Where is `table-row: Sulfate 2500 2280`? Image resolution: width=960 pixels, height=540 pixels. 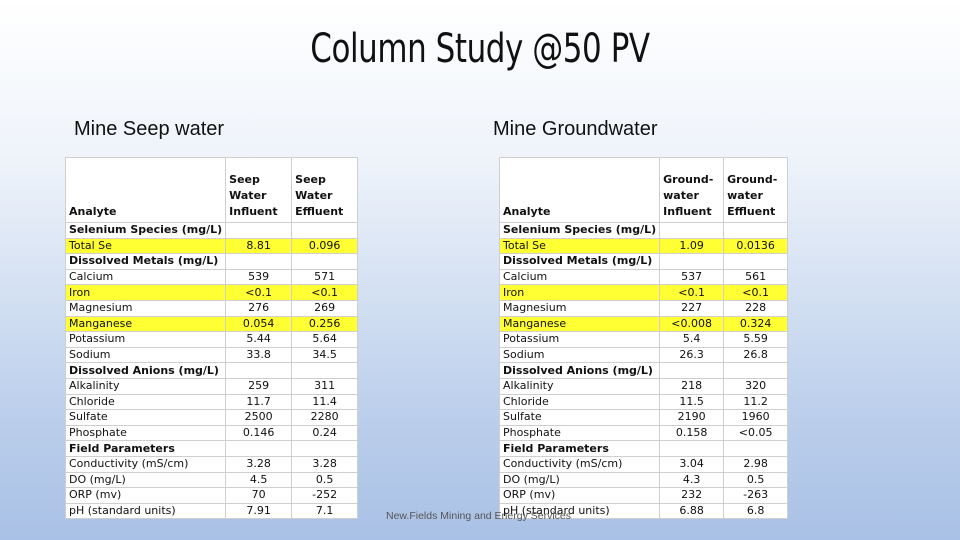 table-row: Sulfate 2500 2280 is located at coordinates (211, 417).